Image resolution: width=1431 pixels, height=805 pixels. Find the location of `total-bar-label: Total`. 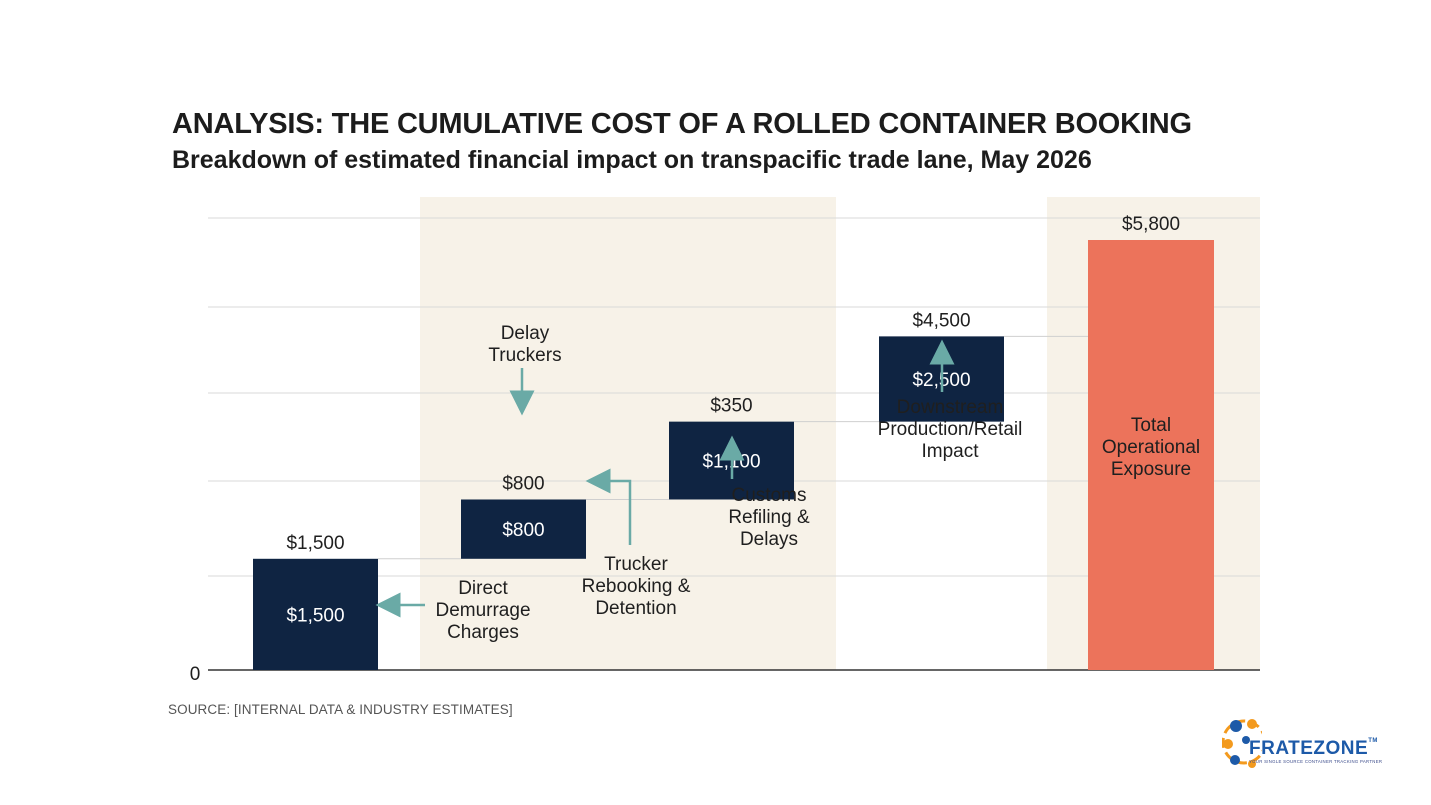

total-bar-label: Total is located at coordinates (1151, 425).